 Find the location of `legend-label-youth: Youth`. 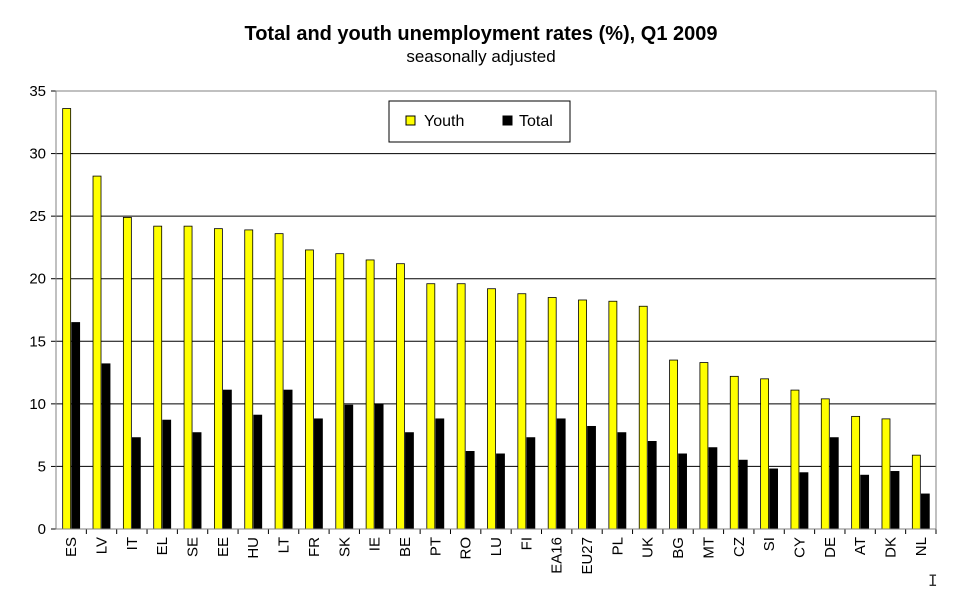

legend-label-youth: Youth is located at coordinates (444, 121).